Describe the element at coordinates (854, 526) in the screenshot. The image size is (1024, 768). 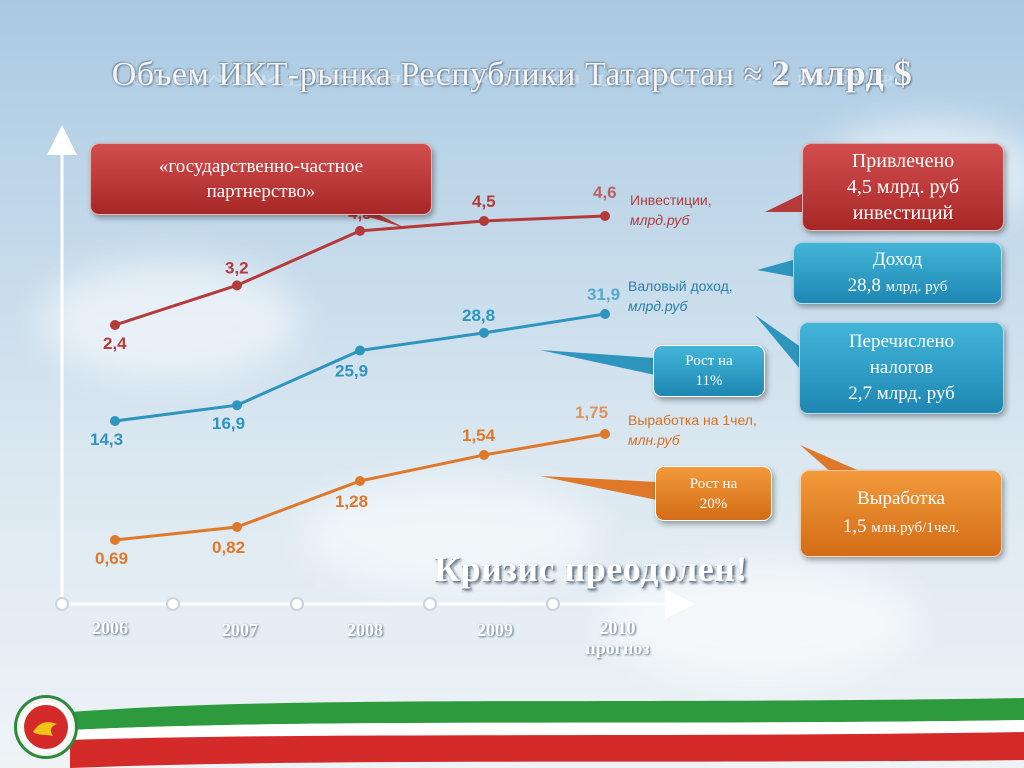
I see `productivity-value: 1,5` at that location.